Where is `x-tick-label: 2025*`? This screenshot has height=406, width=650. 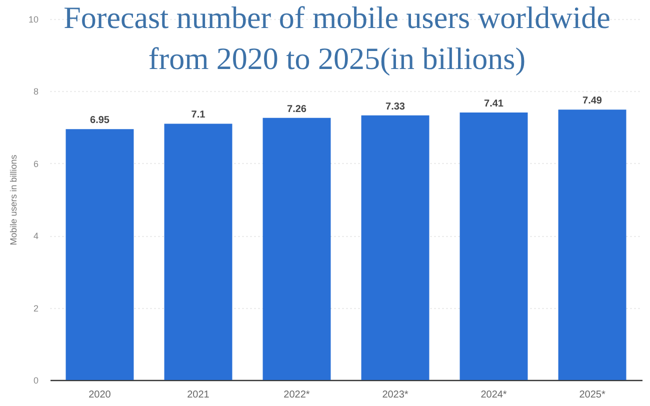
x-tick-label: 2025* is located at coordinates (592, 395).